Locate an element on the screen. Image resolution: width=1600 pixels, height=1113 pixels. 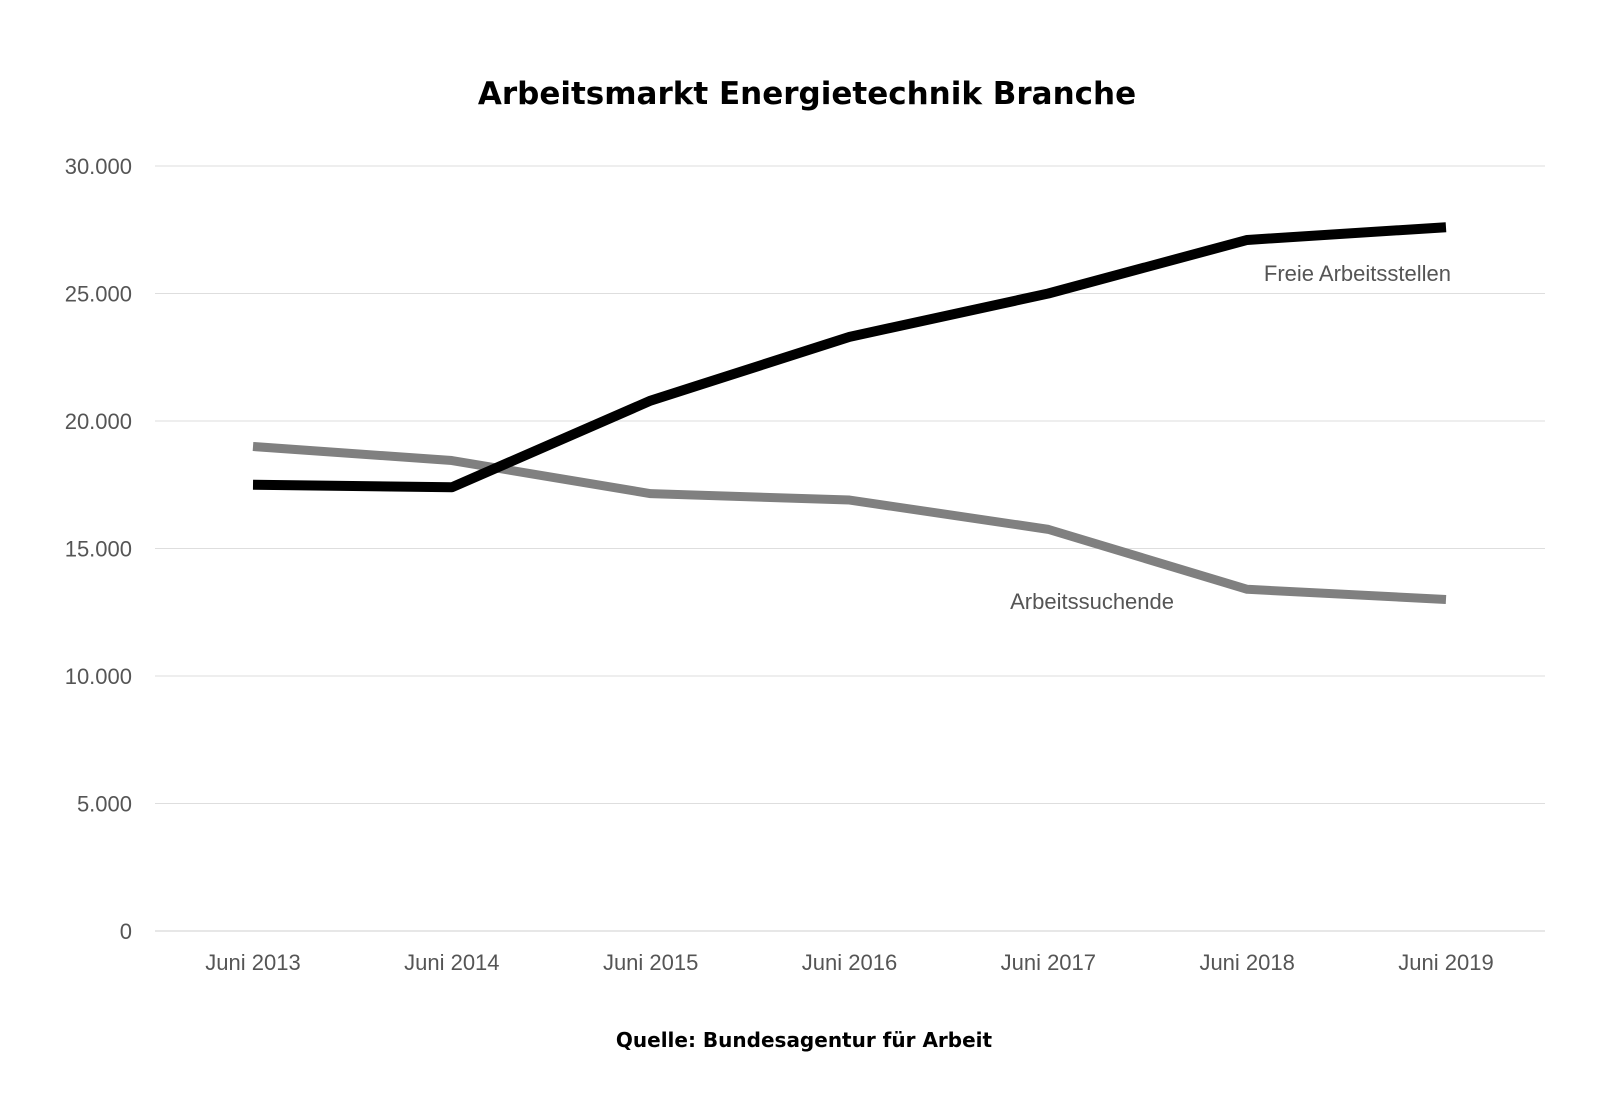
y-tick-label: 5.000 is located at coordinates (104, 804).